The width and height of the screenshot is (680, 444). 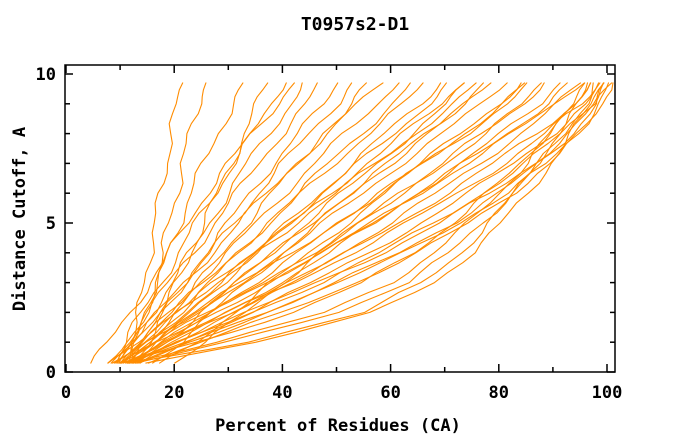 I want to click on y-tick-label: 0, so click(x=51, y=373).